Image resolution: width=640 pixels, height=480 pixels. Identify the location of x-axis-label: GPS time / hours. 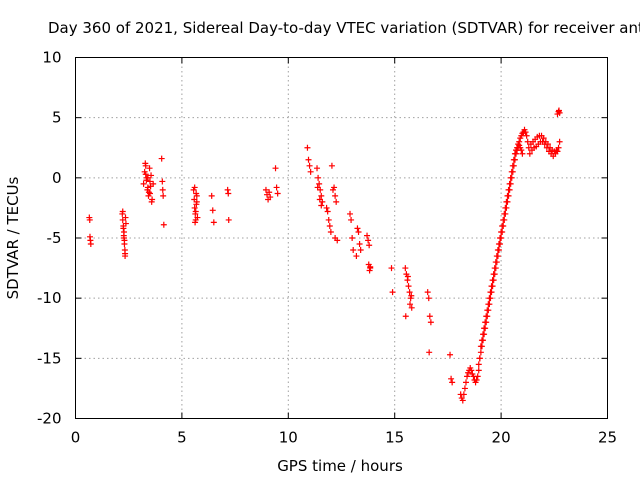
(340, 466).